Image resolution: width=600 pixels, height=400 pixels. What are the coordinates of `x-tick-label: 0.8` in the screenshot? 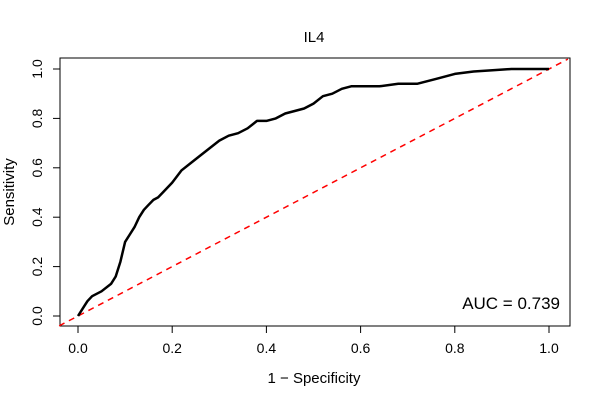 It's located at (455, 348).